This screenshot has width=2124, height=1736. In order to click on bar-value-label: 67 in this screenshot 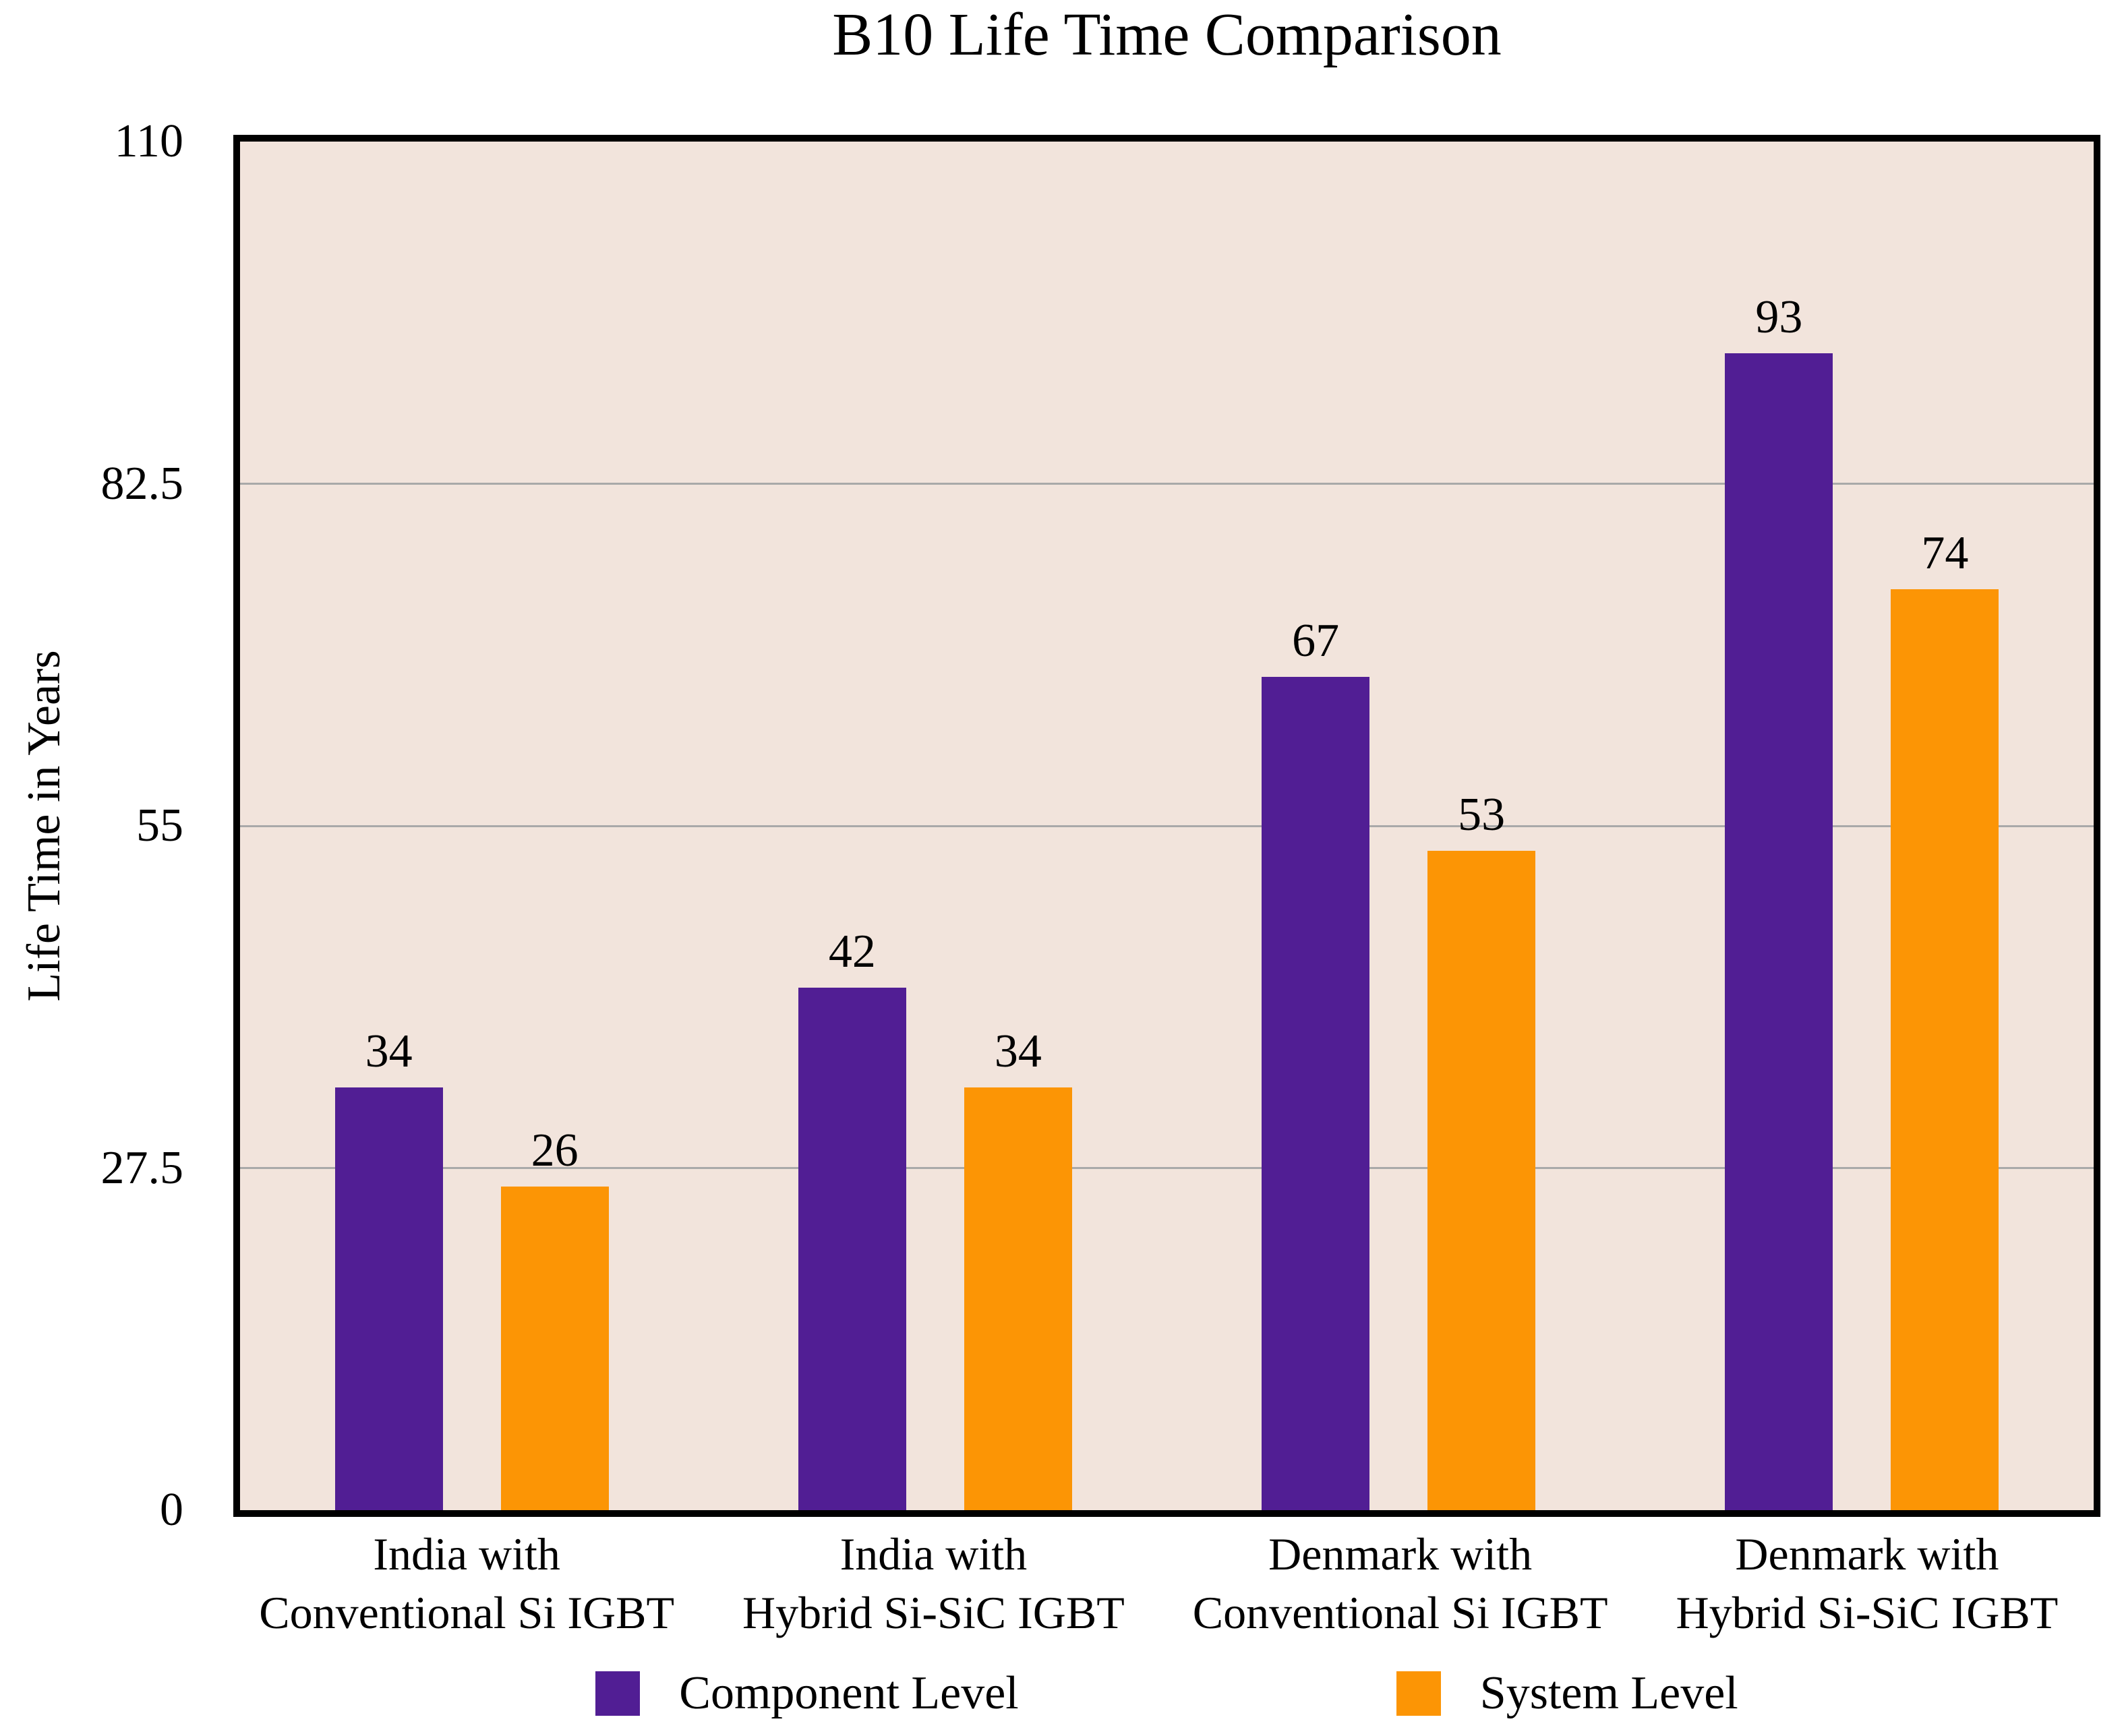, I will do `click(1316, 640)`.